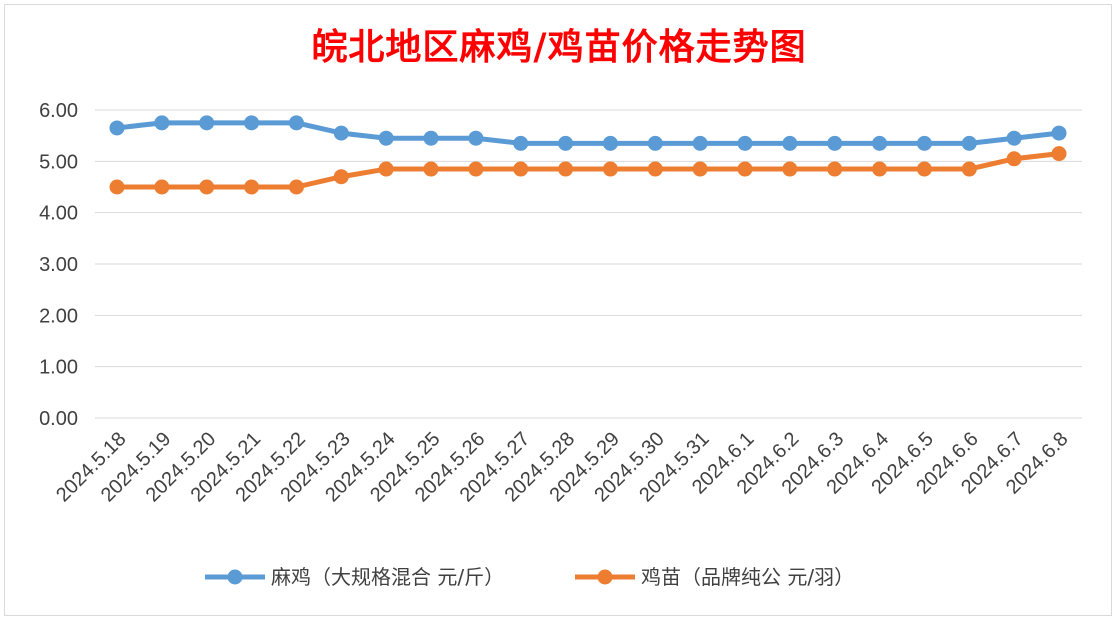 The height and width of the screenshot is (622, 1118). Describe the element at coordinates (58, 214) in the screenshot. I see `y-tick-label: 4.00` at that location.